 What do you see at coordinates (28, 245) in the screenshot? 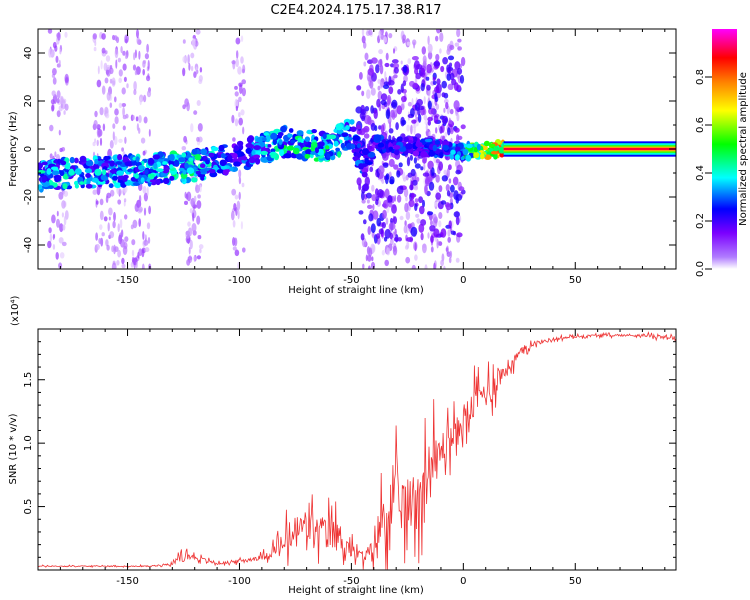
I see `spectrogram-ytick-label: -40` at bounding box center [28, 245].